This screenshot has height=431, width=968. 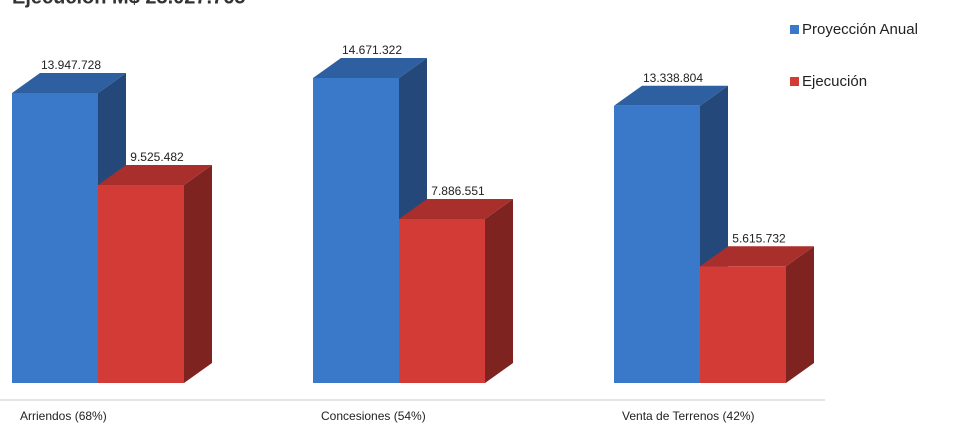 What do you see at coordinates (373, 416) in the screenshot?
I see `x-tick-label: Concesiones (54%)` at bounding box center [373, 416].